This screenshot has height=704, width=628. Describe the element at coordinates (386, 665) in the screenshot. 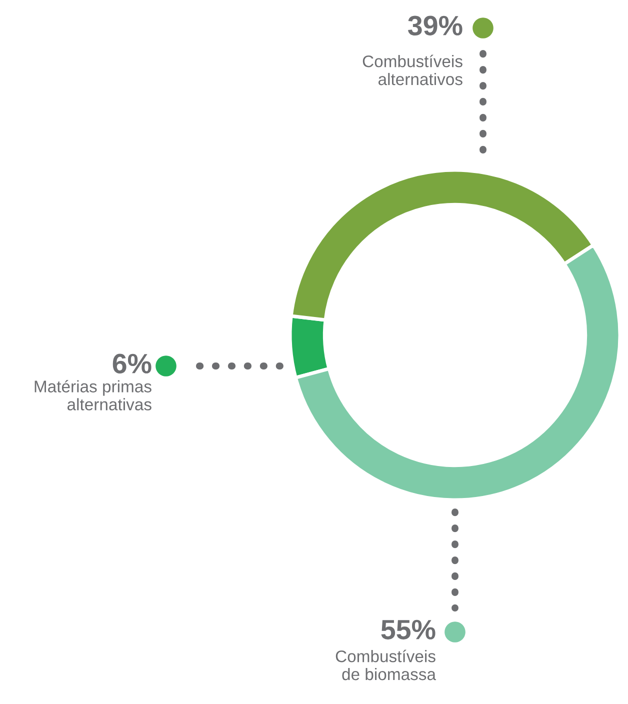

I see `slice-label: Combustíveis de biomassa` at that location.